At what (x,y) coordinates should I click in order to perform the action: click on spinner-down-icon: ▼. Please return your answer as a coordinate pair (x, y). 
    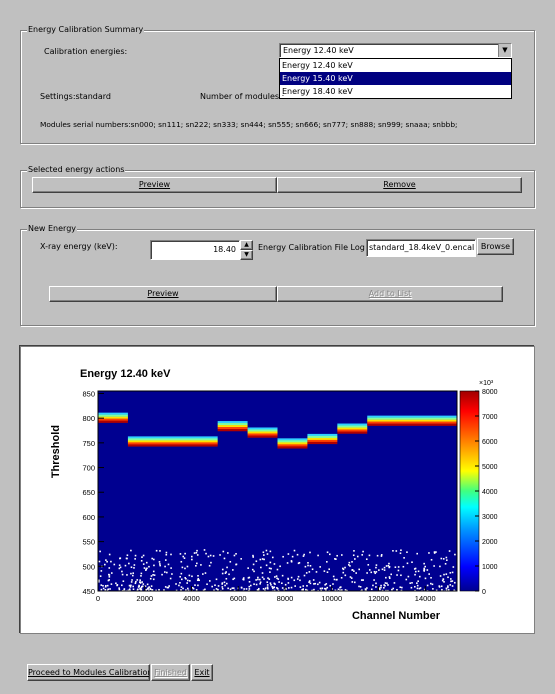
    Looking at the image, I should click on (246, 255).